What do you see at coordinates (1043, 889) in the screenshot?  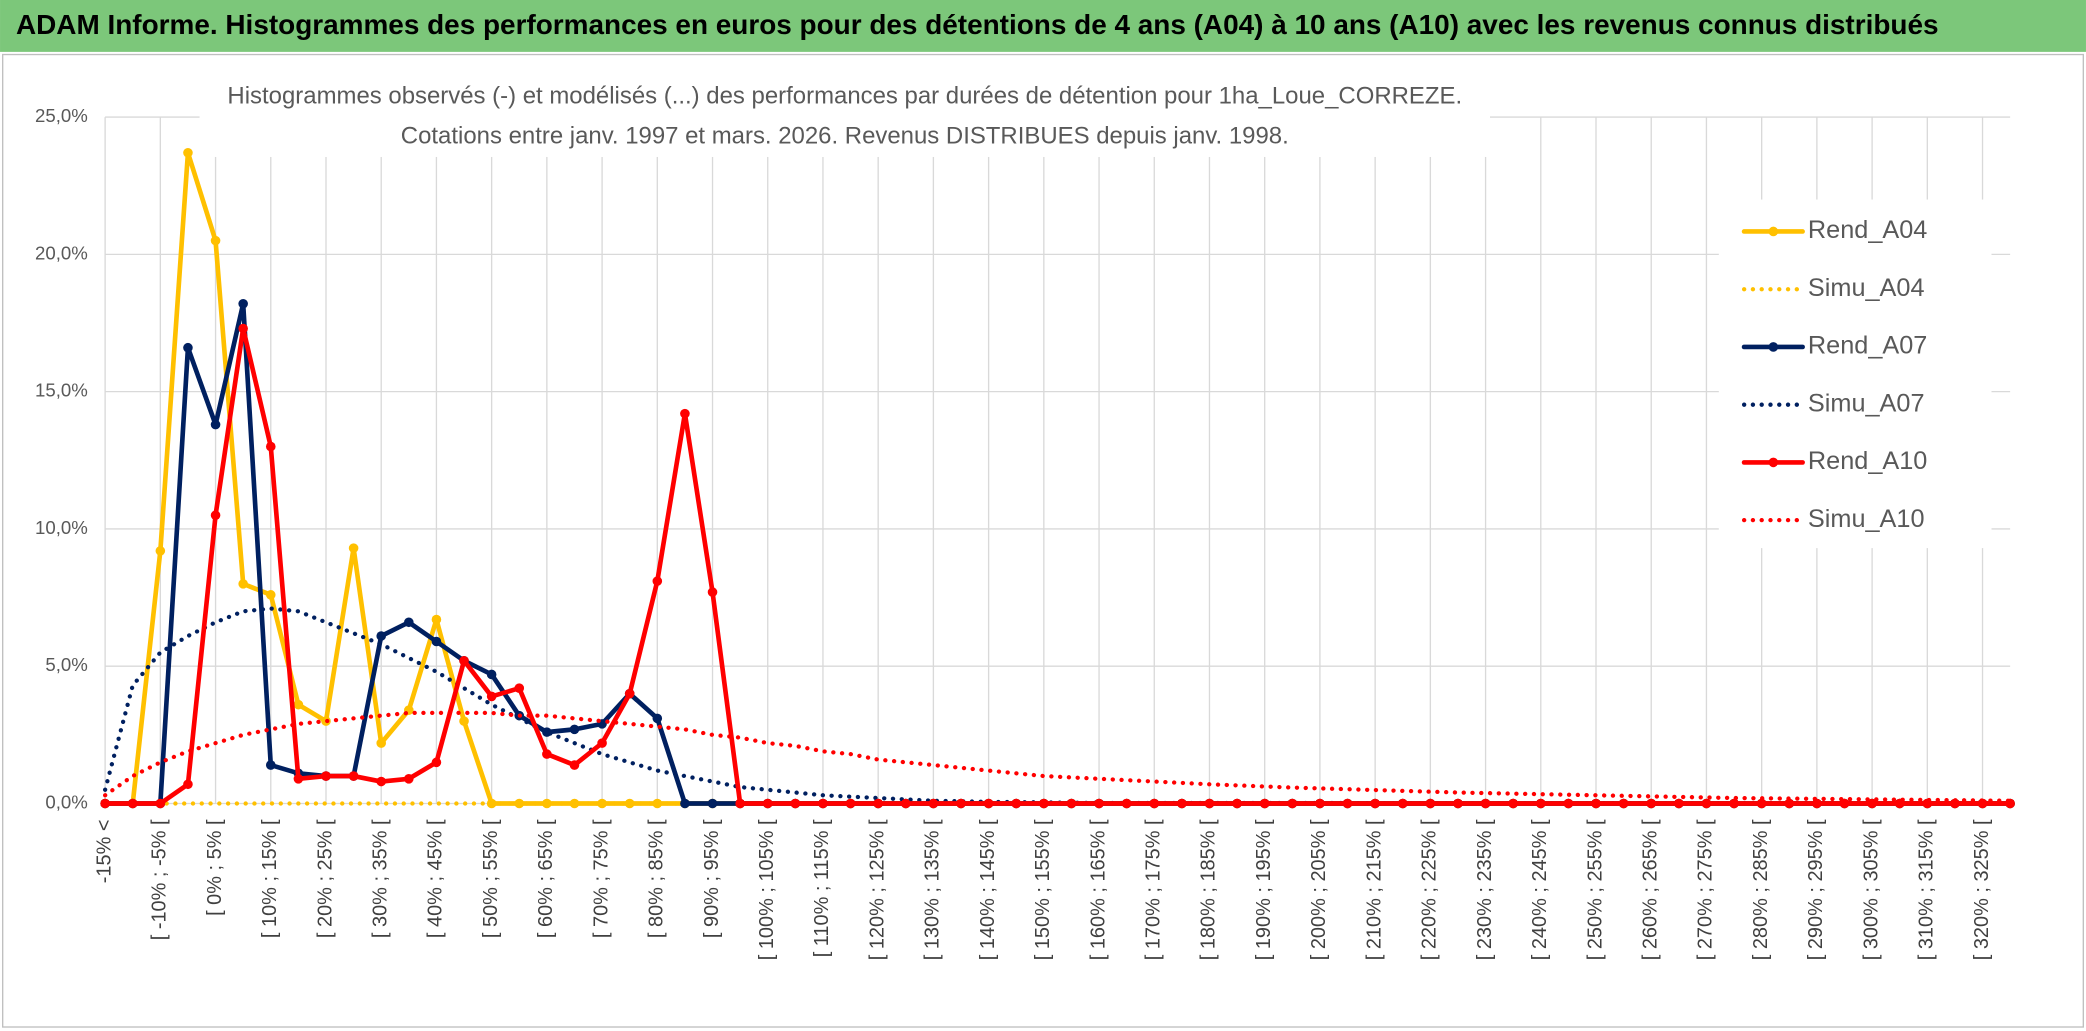 I see `x-tick-label: [ 150% ; 155% [` at bounding box center [1043, 889].